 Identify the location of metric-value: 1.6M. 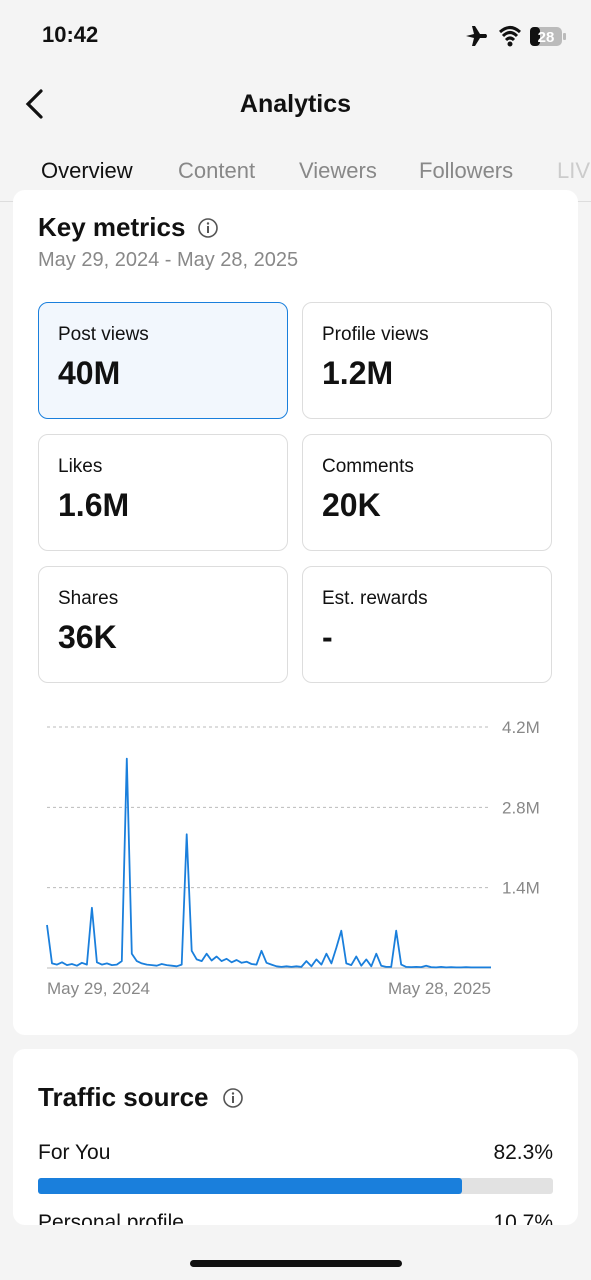
(94, 505).